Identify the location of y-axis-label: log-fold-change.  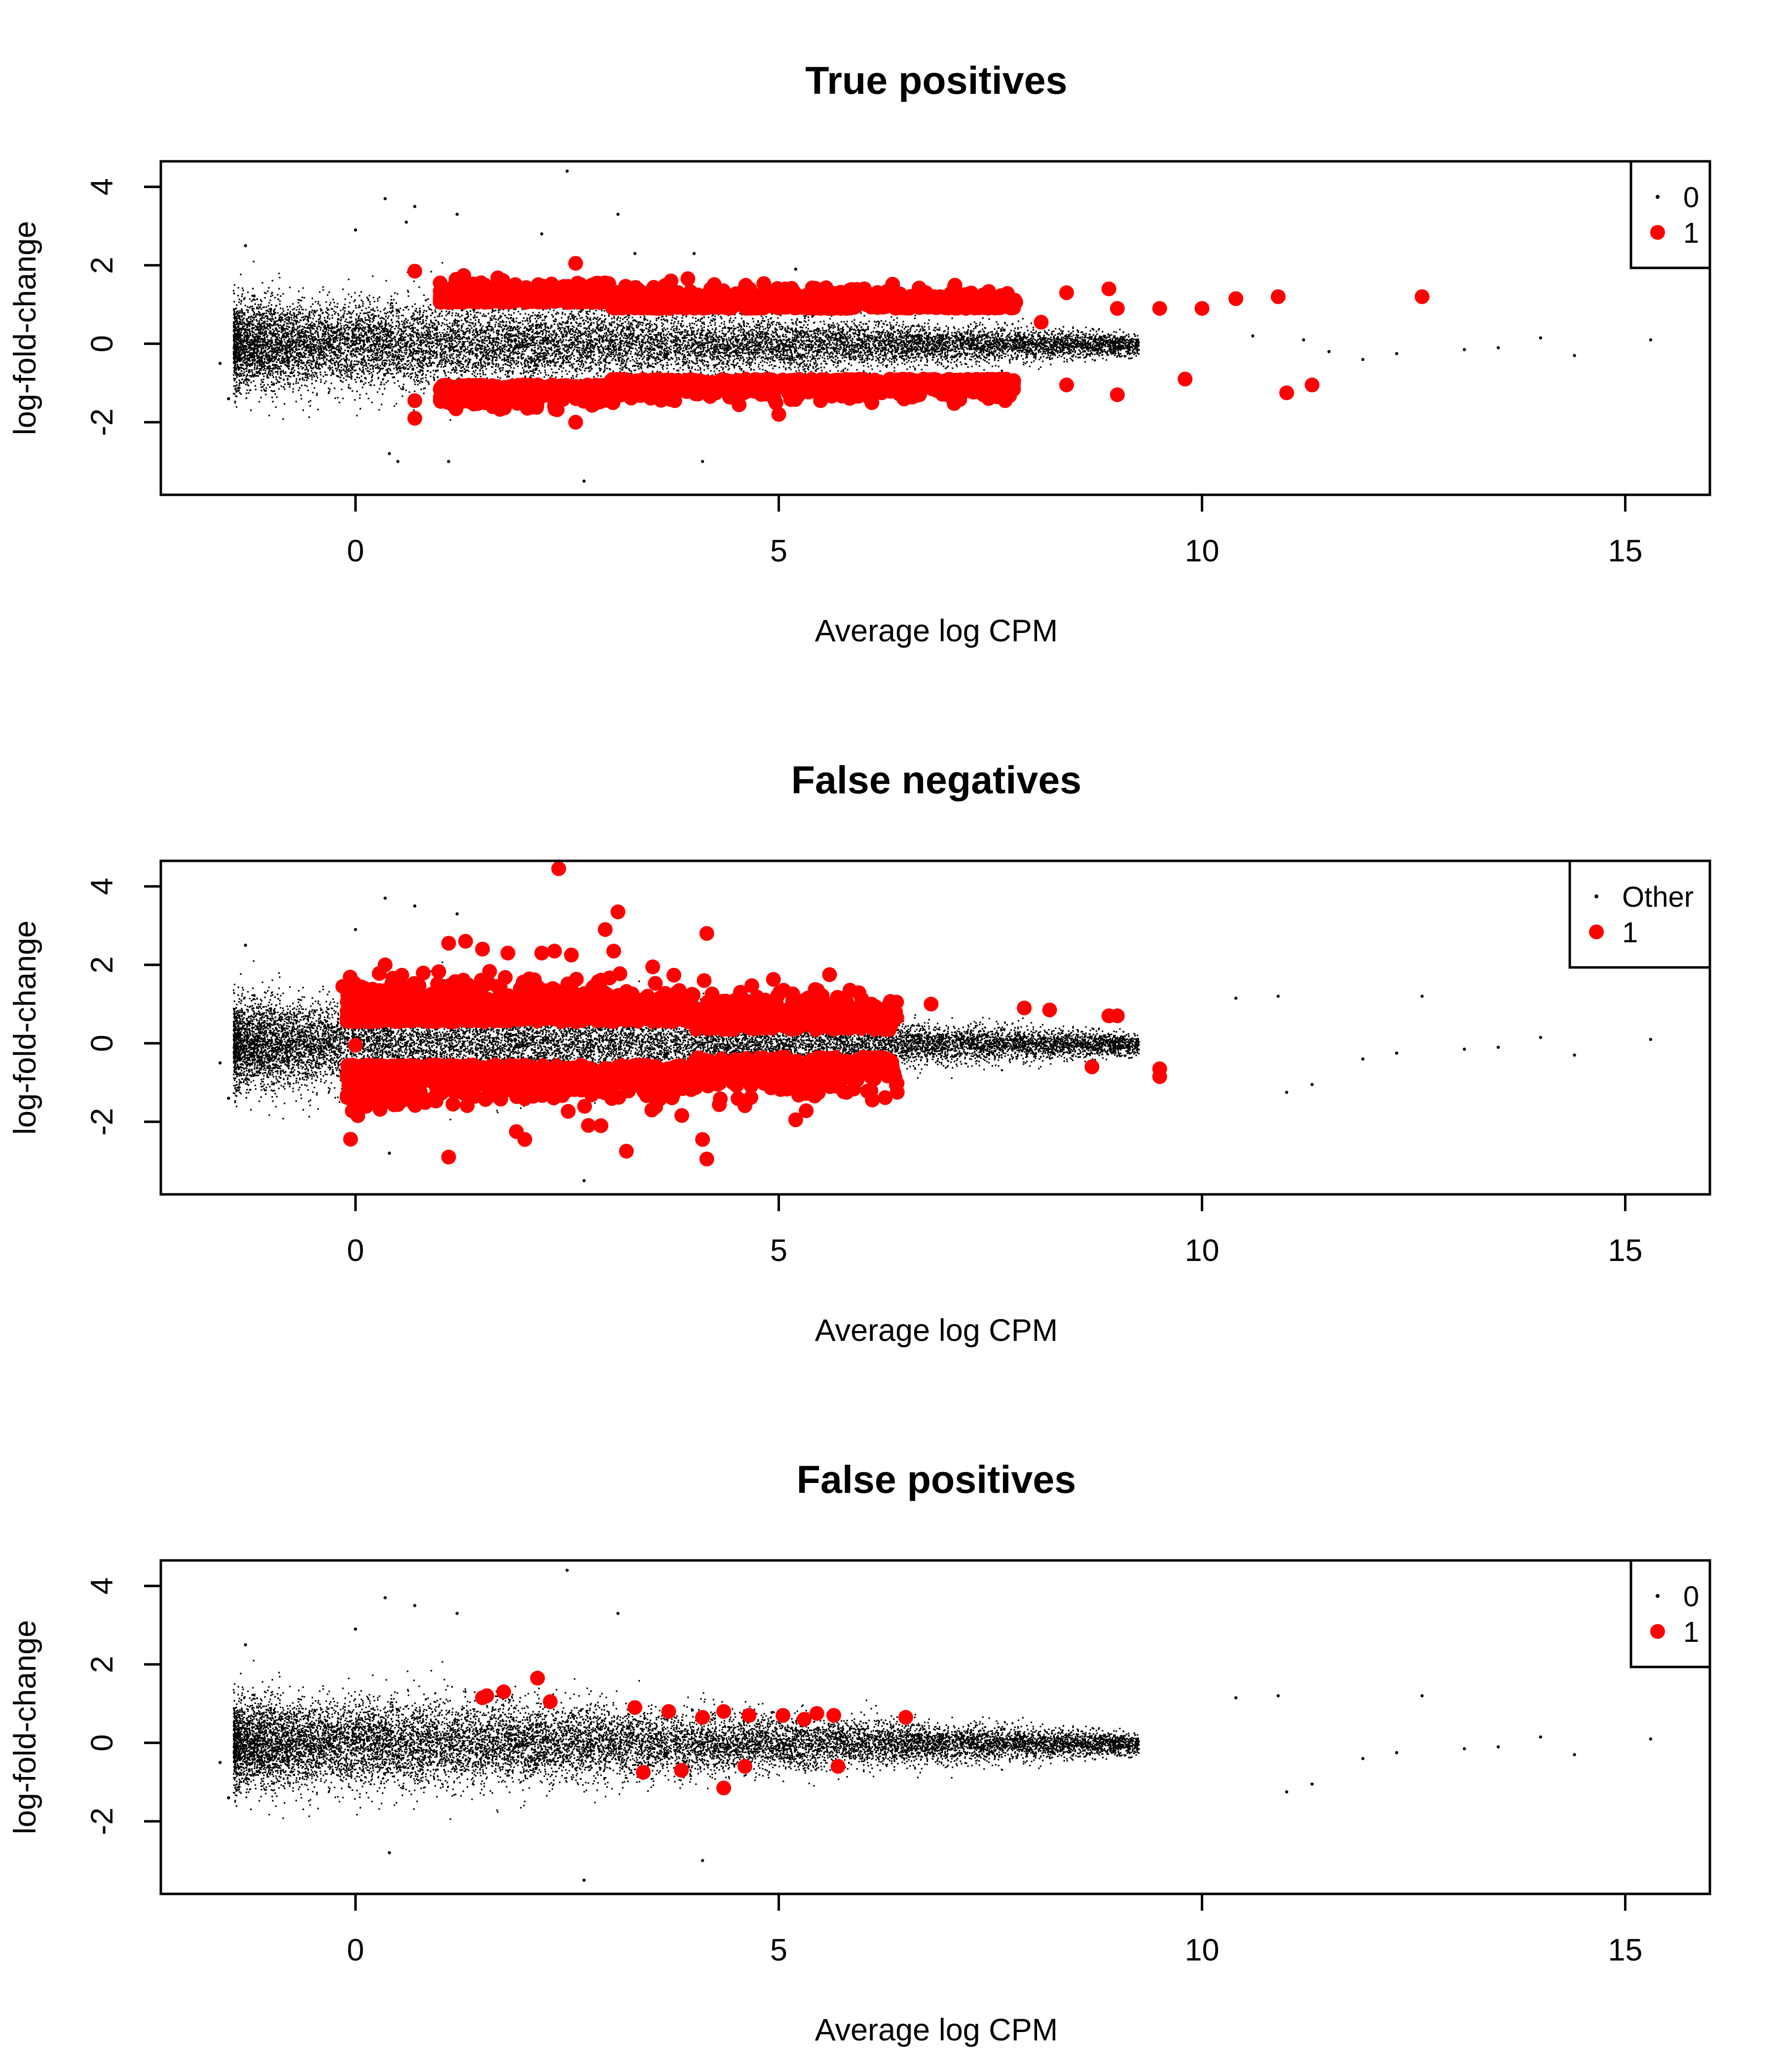
(25, 1727).